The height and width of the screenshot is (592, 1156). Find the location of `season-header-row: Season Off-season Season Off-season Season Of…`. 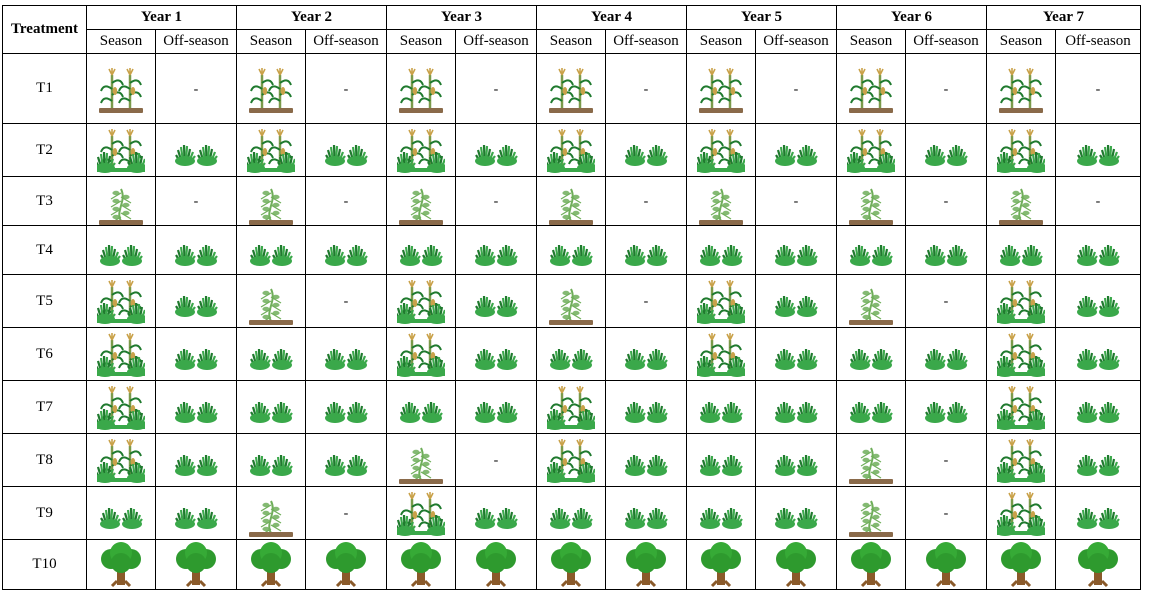

season-header-row: Season Off-season Season Off-season Season Of… is located at coordinates (572, 41).